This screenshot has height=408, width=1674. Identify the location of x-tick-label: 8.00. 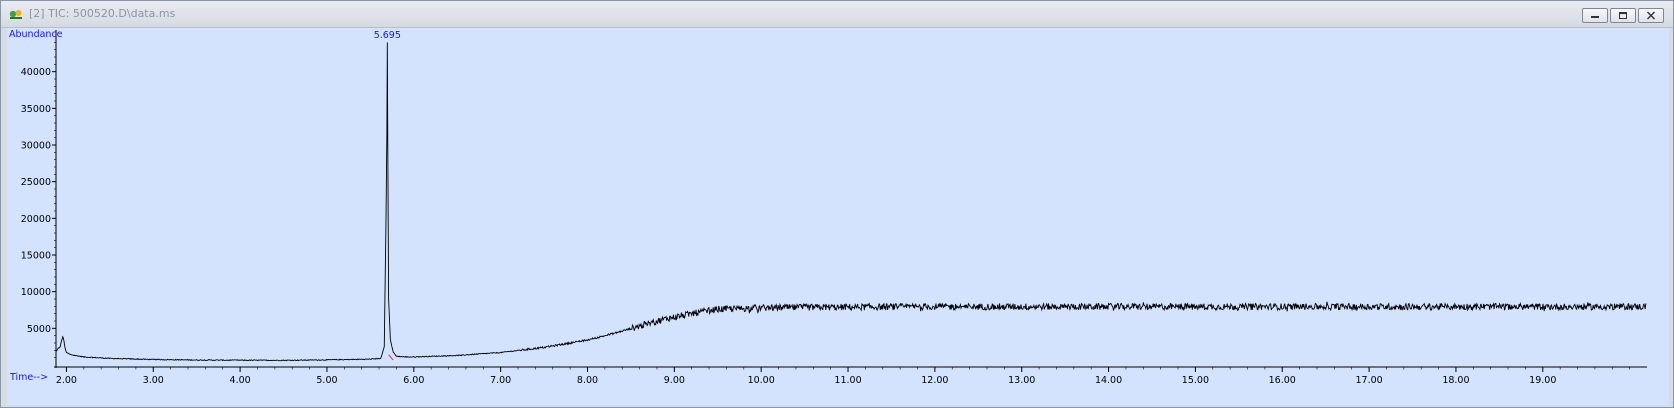
(587, 380).